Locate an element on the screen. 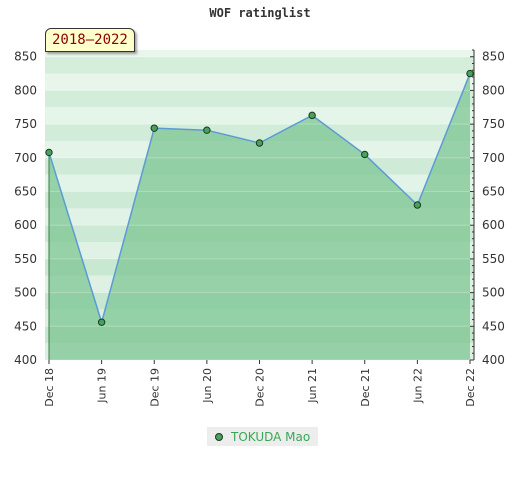  x-tick-label: Dec 18 is located at coordinates (49, 387).